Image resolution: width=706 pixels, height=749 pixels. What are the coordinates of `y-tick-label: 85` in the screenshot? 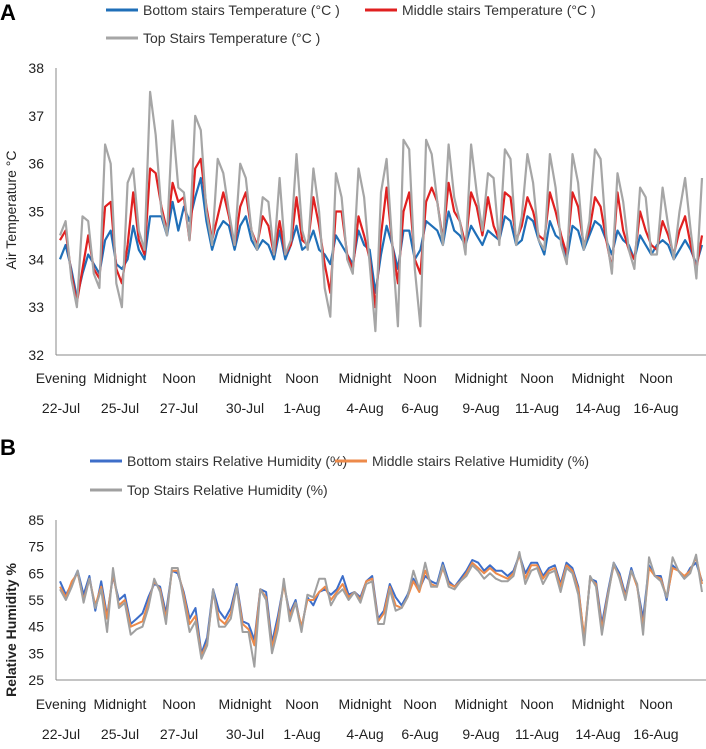 It's located at (36, 520).